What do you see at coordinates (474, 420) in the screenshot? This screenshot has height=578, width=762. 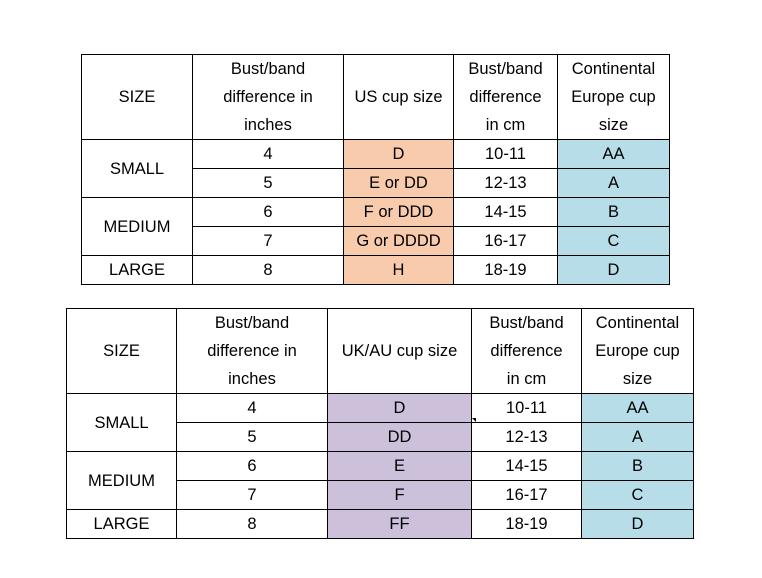 I see `cell-comment-marker` at bounding box center [474, 420].